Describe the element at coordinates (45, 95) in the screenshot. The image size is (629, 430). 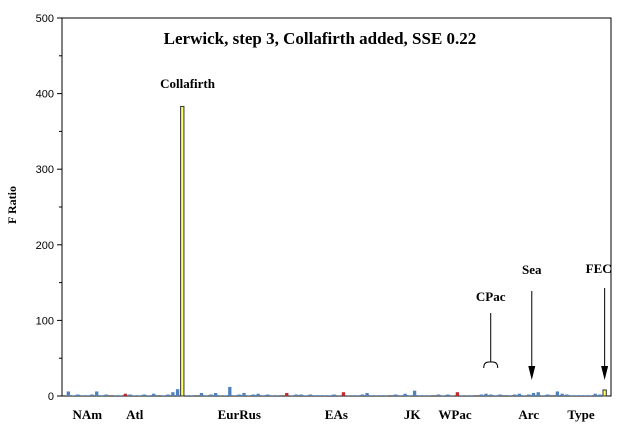
I see `y-tick-label: 400` at that location.